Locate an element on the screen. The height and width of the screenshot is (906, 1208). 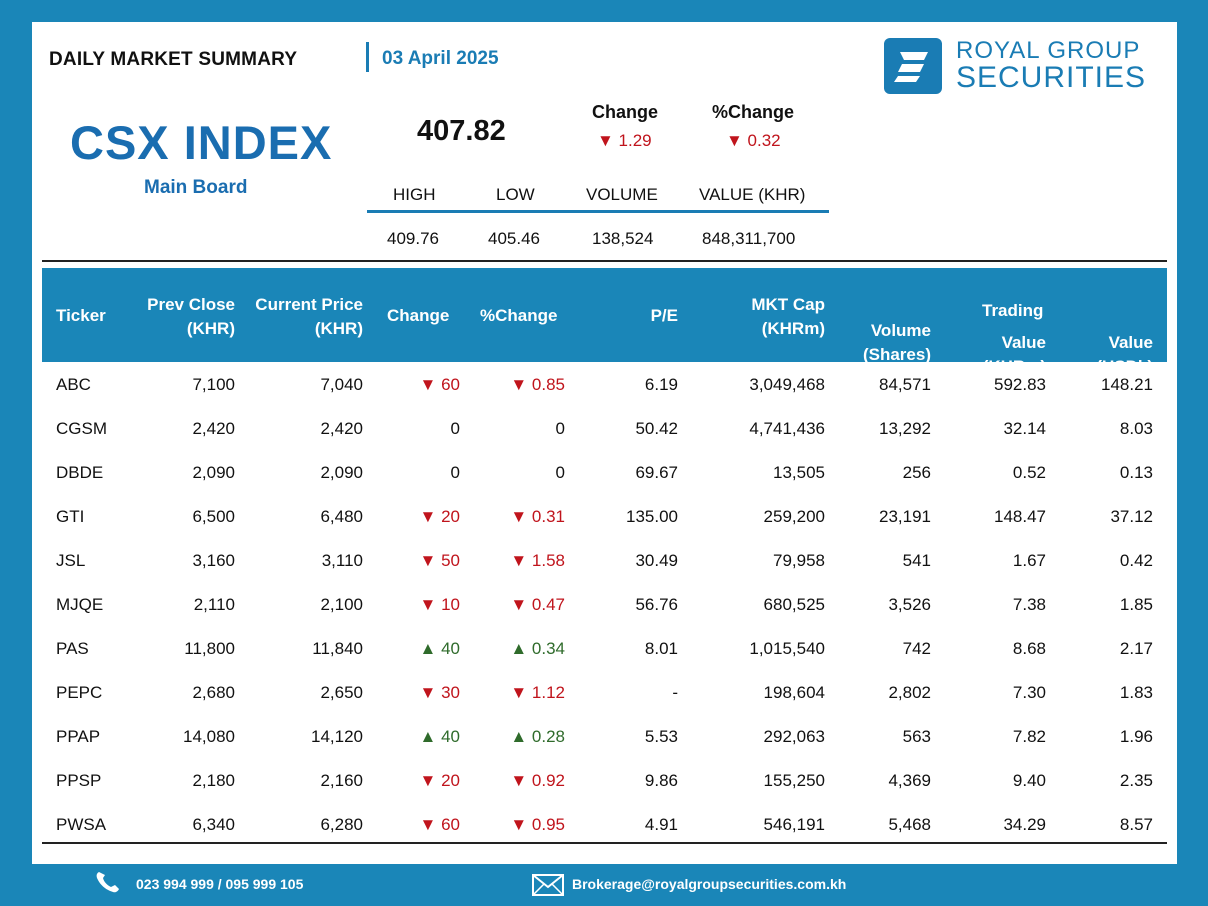
cell-pe: 135.00 is located at coordinates (652, 516).